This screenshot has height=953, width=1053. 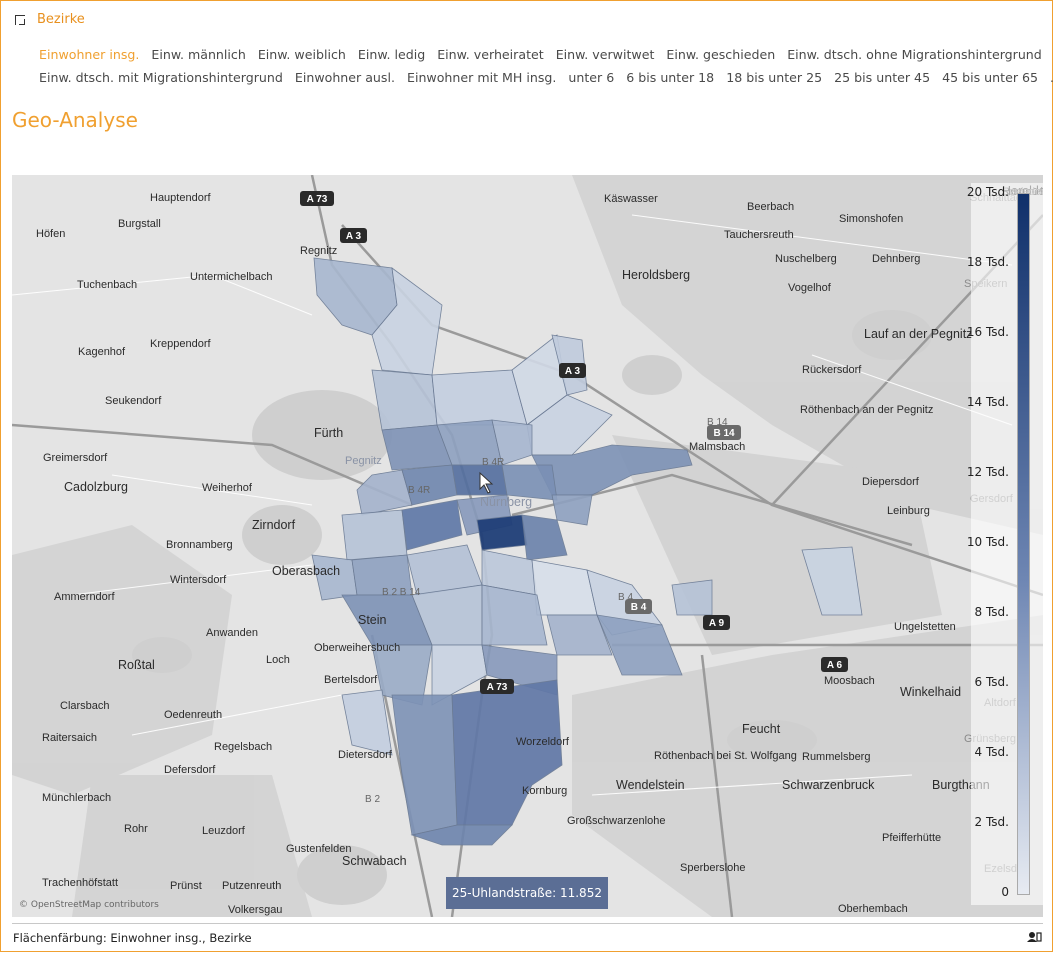 What do you see at coordinates (991, 752) in the screenshot?
I see `legend-tick-label: 4 Tsd.` at bounding box center [991, 752].